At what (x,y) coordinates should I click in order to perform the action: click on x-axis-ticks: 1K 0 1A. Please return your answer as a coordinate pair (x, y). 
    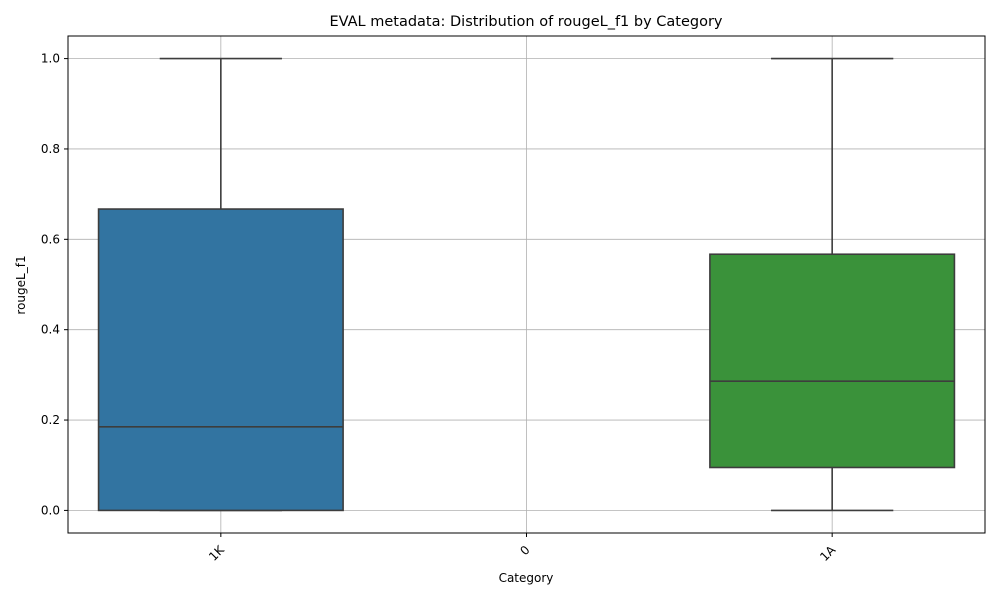
    Looking at the image, I should click on (522, 548).